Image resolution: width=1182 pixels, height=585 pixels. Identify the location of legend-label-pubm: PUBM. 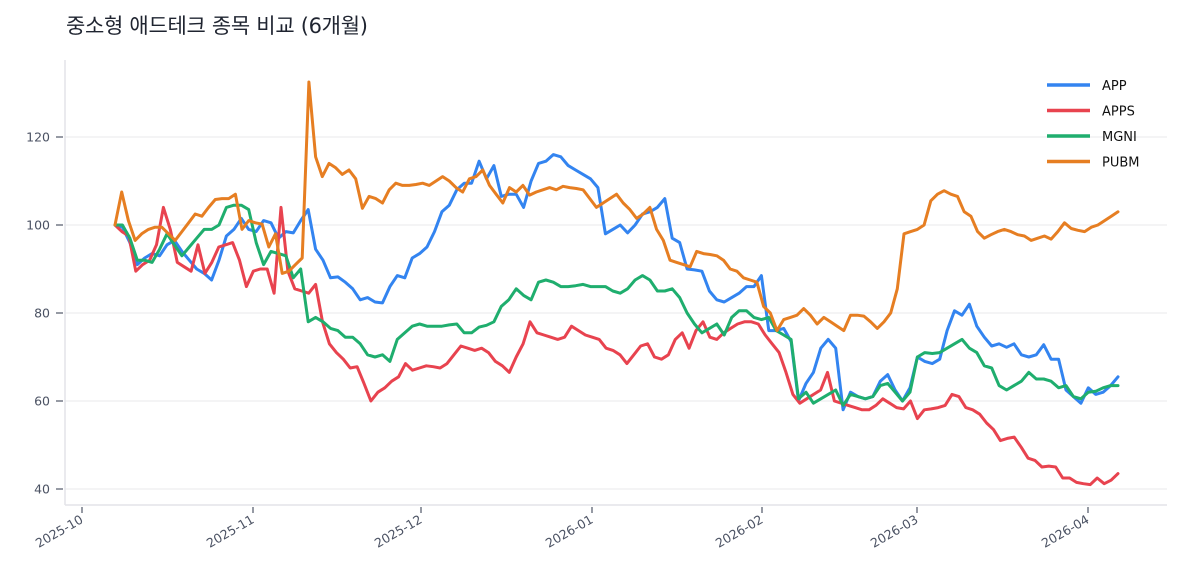
(1121, 163).